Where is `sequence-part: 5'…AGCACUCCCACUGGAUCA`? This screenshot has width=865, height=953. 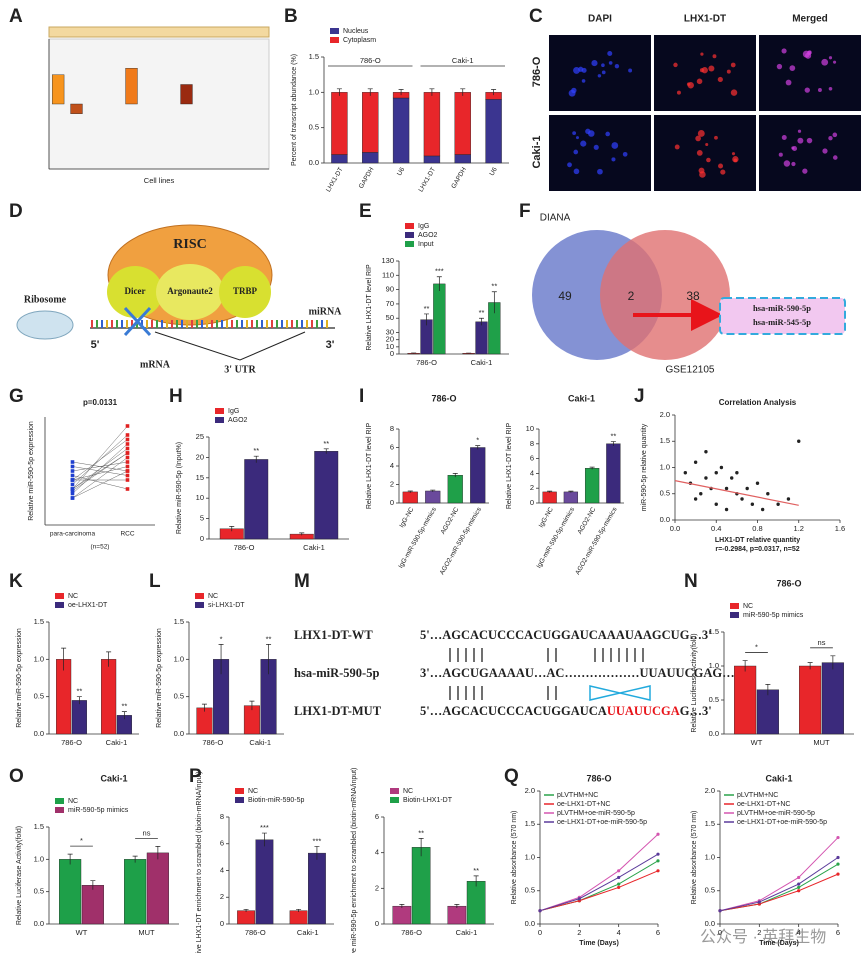 sequence-part: 5'…AGCACUCCCACUGGAUCA is located at coordinates (513, 711).